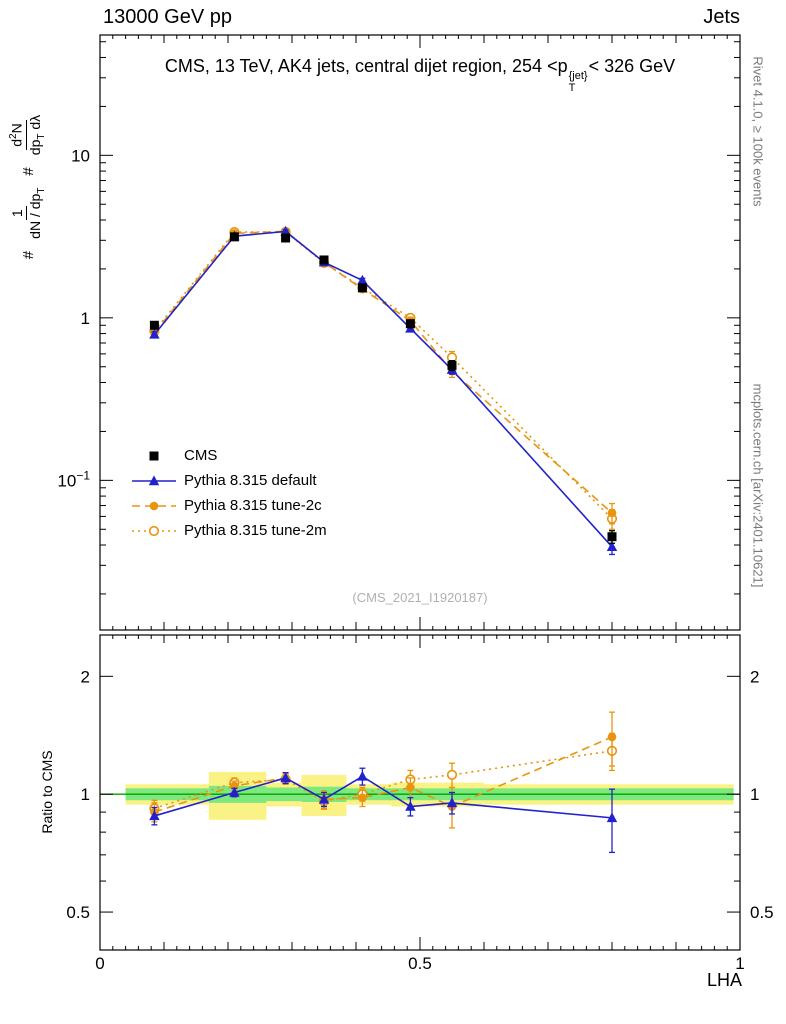 This screenshot has height=1024, width=786. What do you see at coordinates (572, 87) in the screenshot?
I see `plot-title-sub: T` at bounding box center [572, 87].